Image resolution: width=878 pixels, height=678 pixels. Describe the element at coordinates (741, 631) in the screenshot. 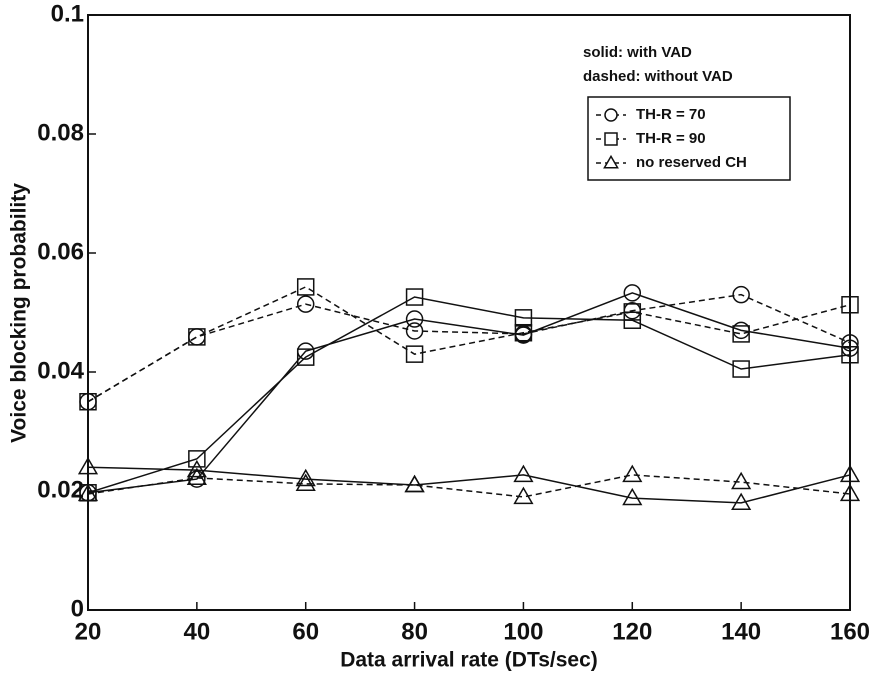

I see `x-tick-label: 140` at that location.